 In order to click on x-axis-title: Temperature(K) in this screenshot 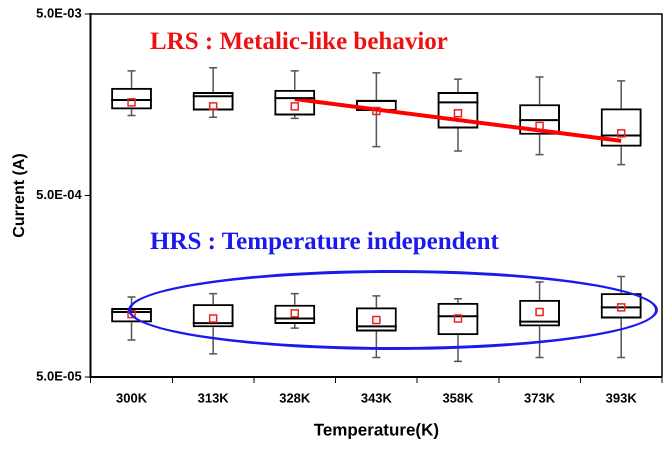, I will do `click(377, 430)`.